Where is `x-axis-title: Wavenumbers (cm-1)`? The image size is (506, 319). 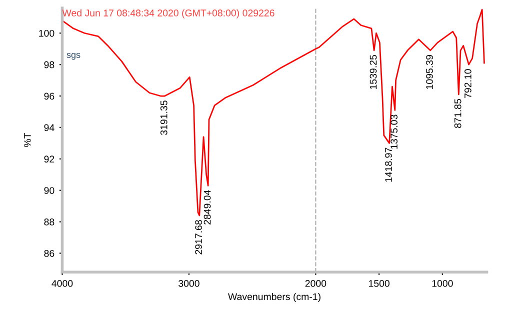
x-axis-title: Wavenumbers (cm-1) is located at coordinates (274, 297).